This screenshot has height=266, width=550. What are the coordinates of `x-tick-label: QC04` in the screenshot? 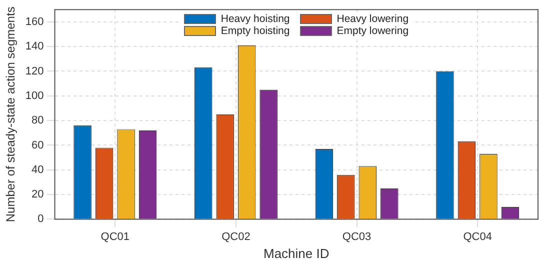 It's located at (477, 236).